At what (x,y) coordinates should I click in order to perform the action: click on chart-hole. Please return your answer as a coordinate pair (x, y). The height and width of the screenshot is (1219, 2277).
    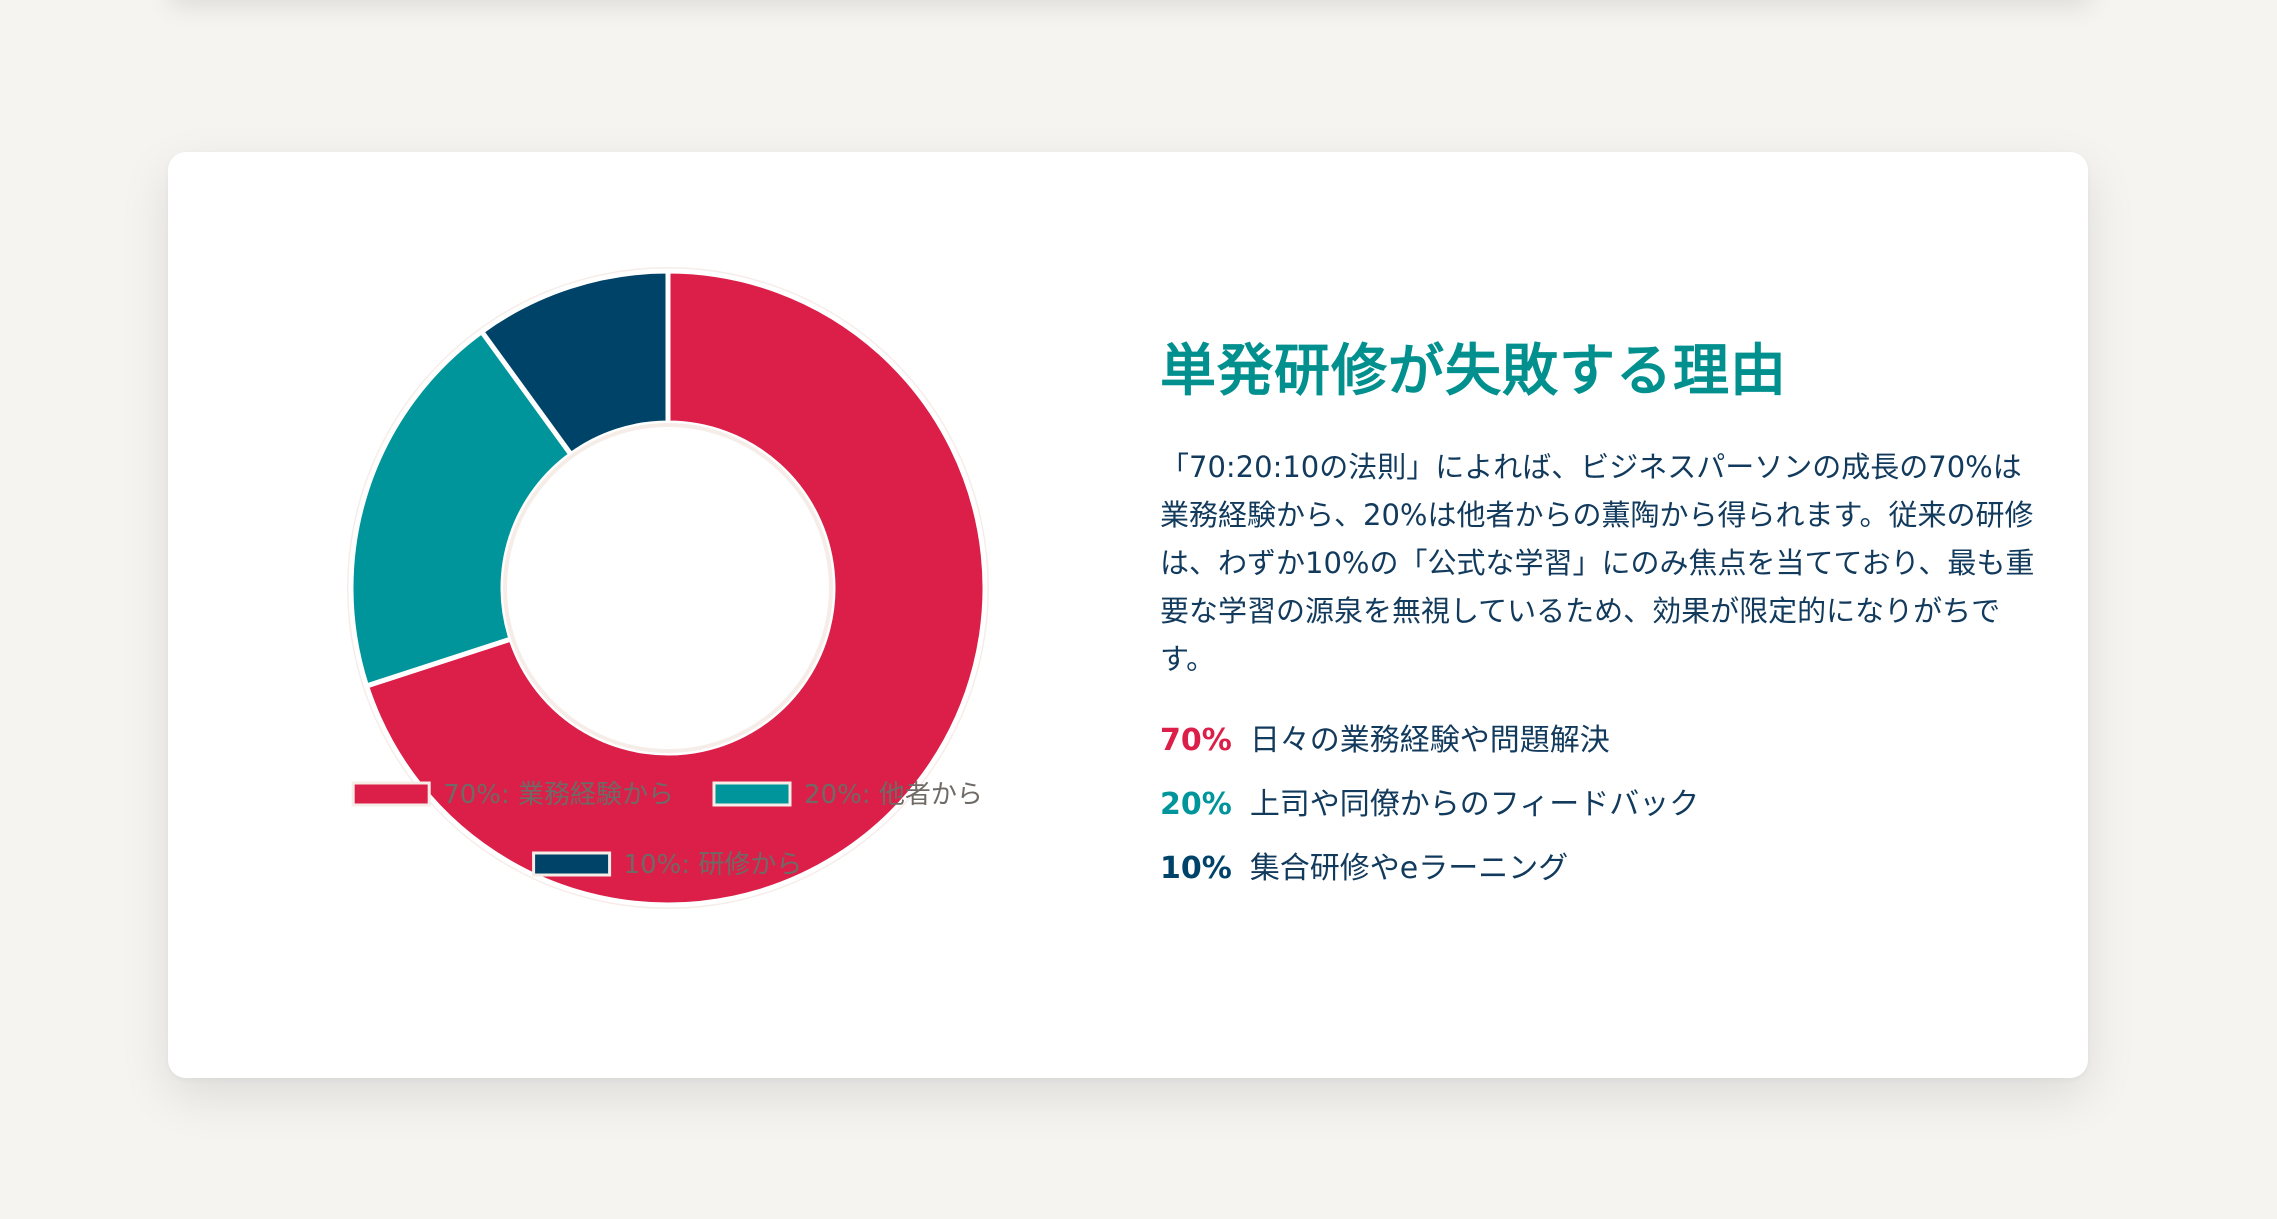
    Looking at the image, I should click on (668, 588).